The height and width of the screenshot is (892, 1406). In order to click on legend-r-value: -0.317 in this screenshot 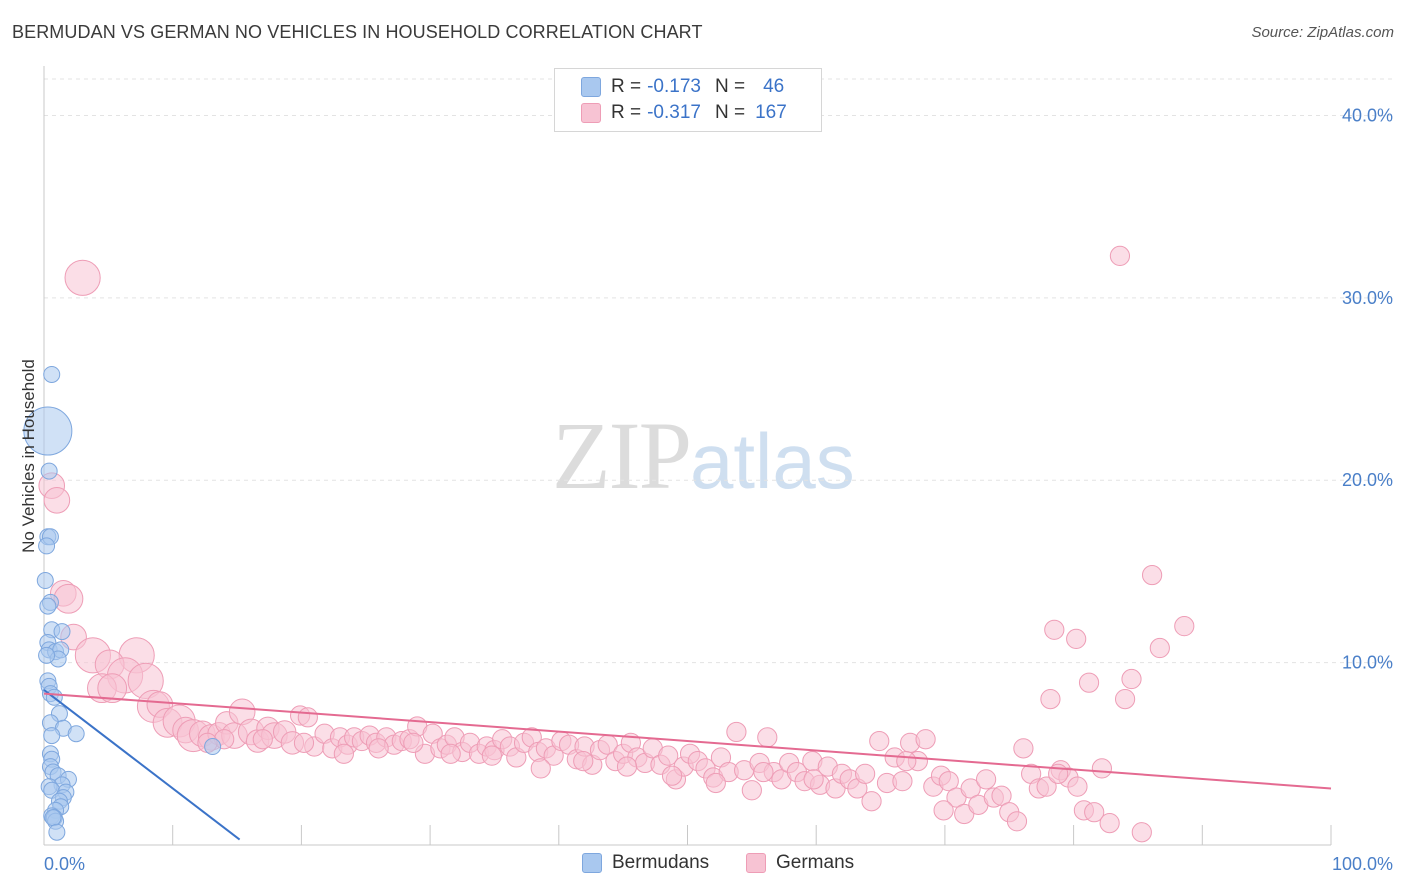, I will do `click(674, 112)`.